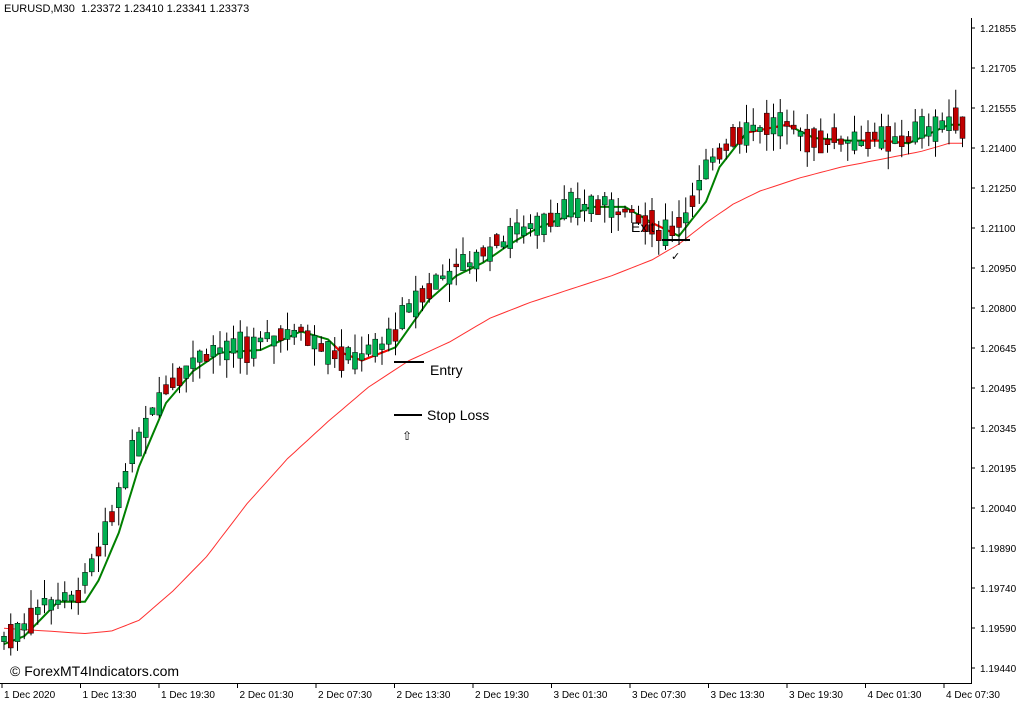 This screenshot has height=704, width=1024. Describe the element at coordinates (39, 9) in the screenshot. I see `symbol-timeframe: EURUSD,M30` at that location.